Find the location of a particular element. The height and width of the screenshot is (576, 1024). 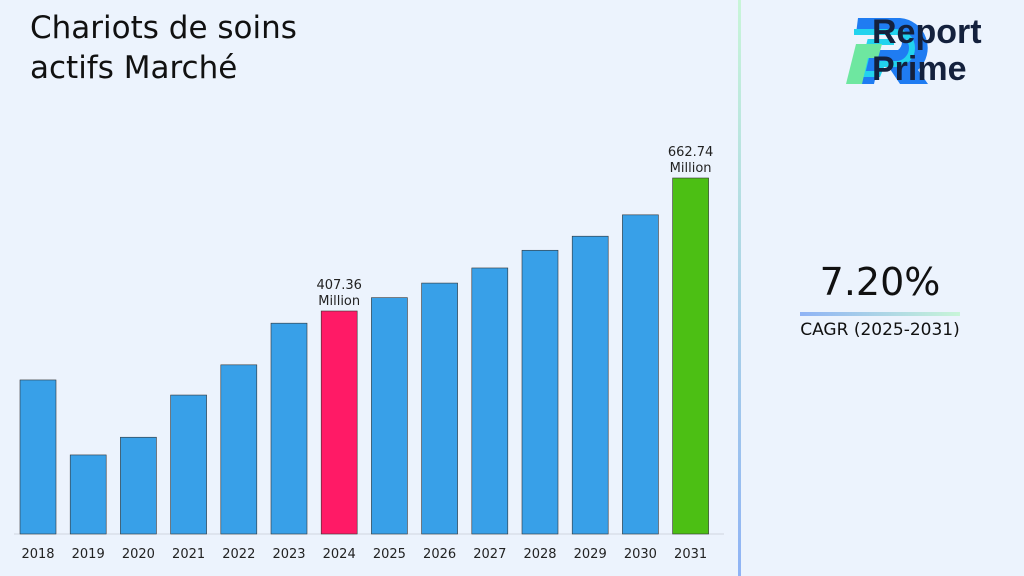

bar-2025 is located at coordinates (389, 416).